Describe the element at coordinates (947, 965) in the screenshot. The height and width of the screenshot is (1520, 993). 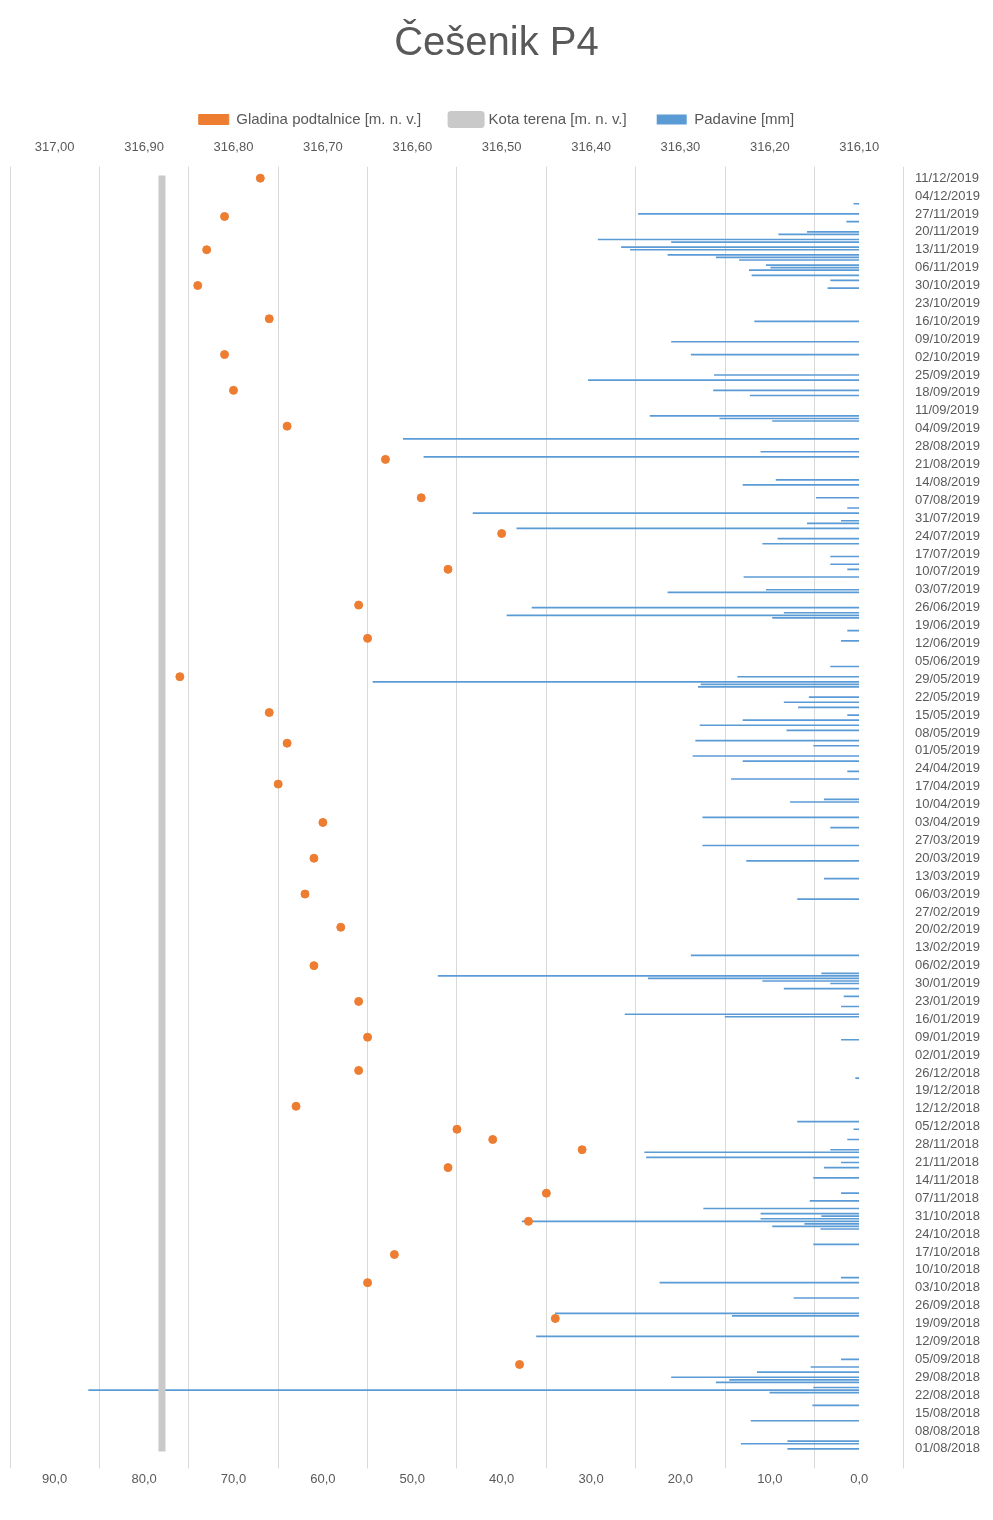
I see `y-tick-label: 06/02/2019` at that location.